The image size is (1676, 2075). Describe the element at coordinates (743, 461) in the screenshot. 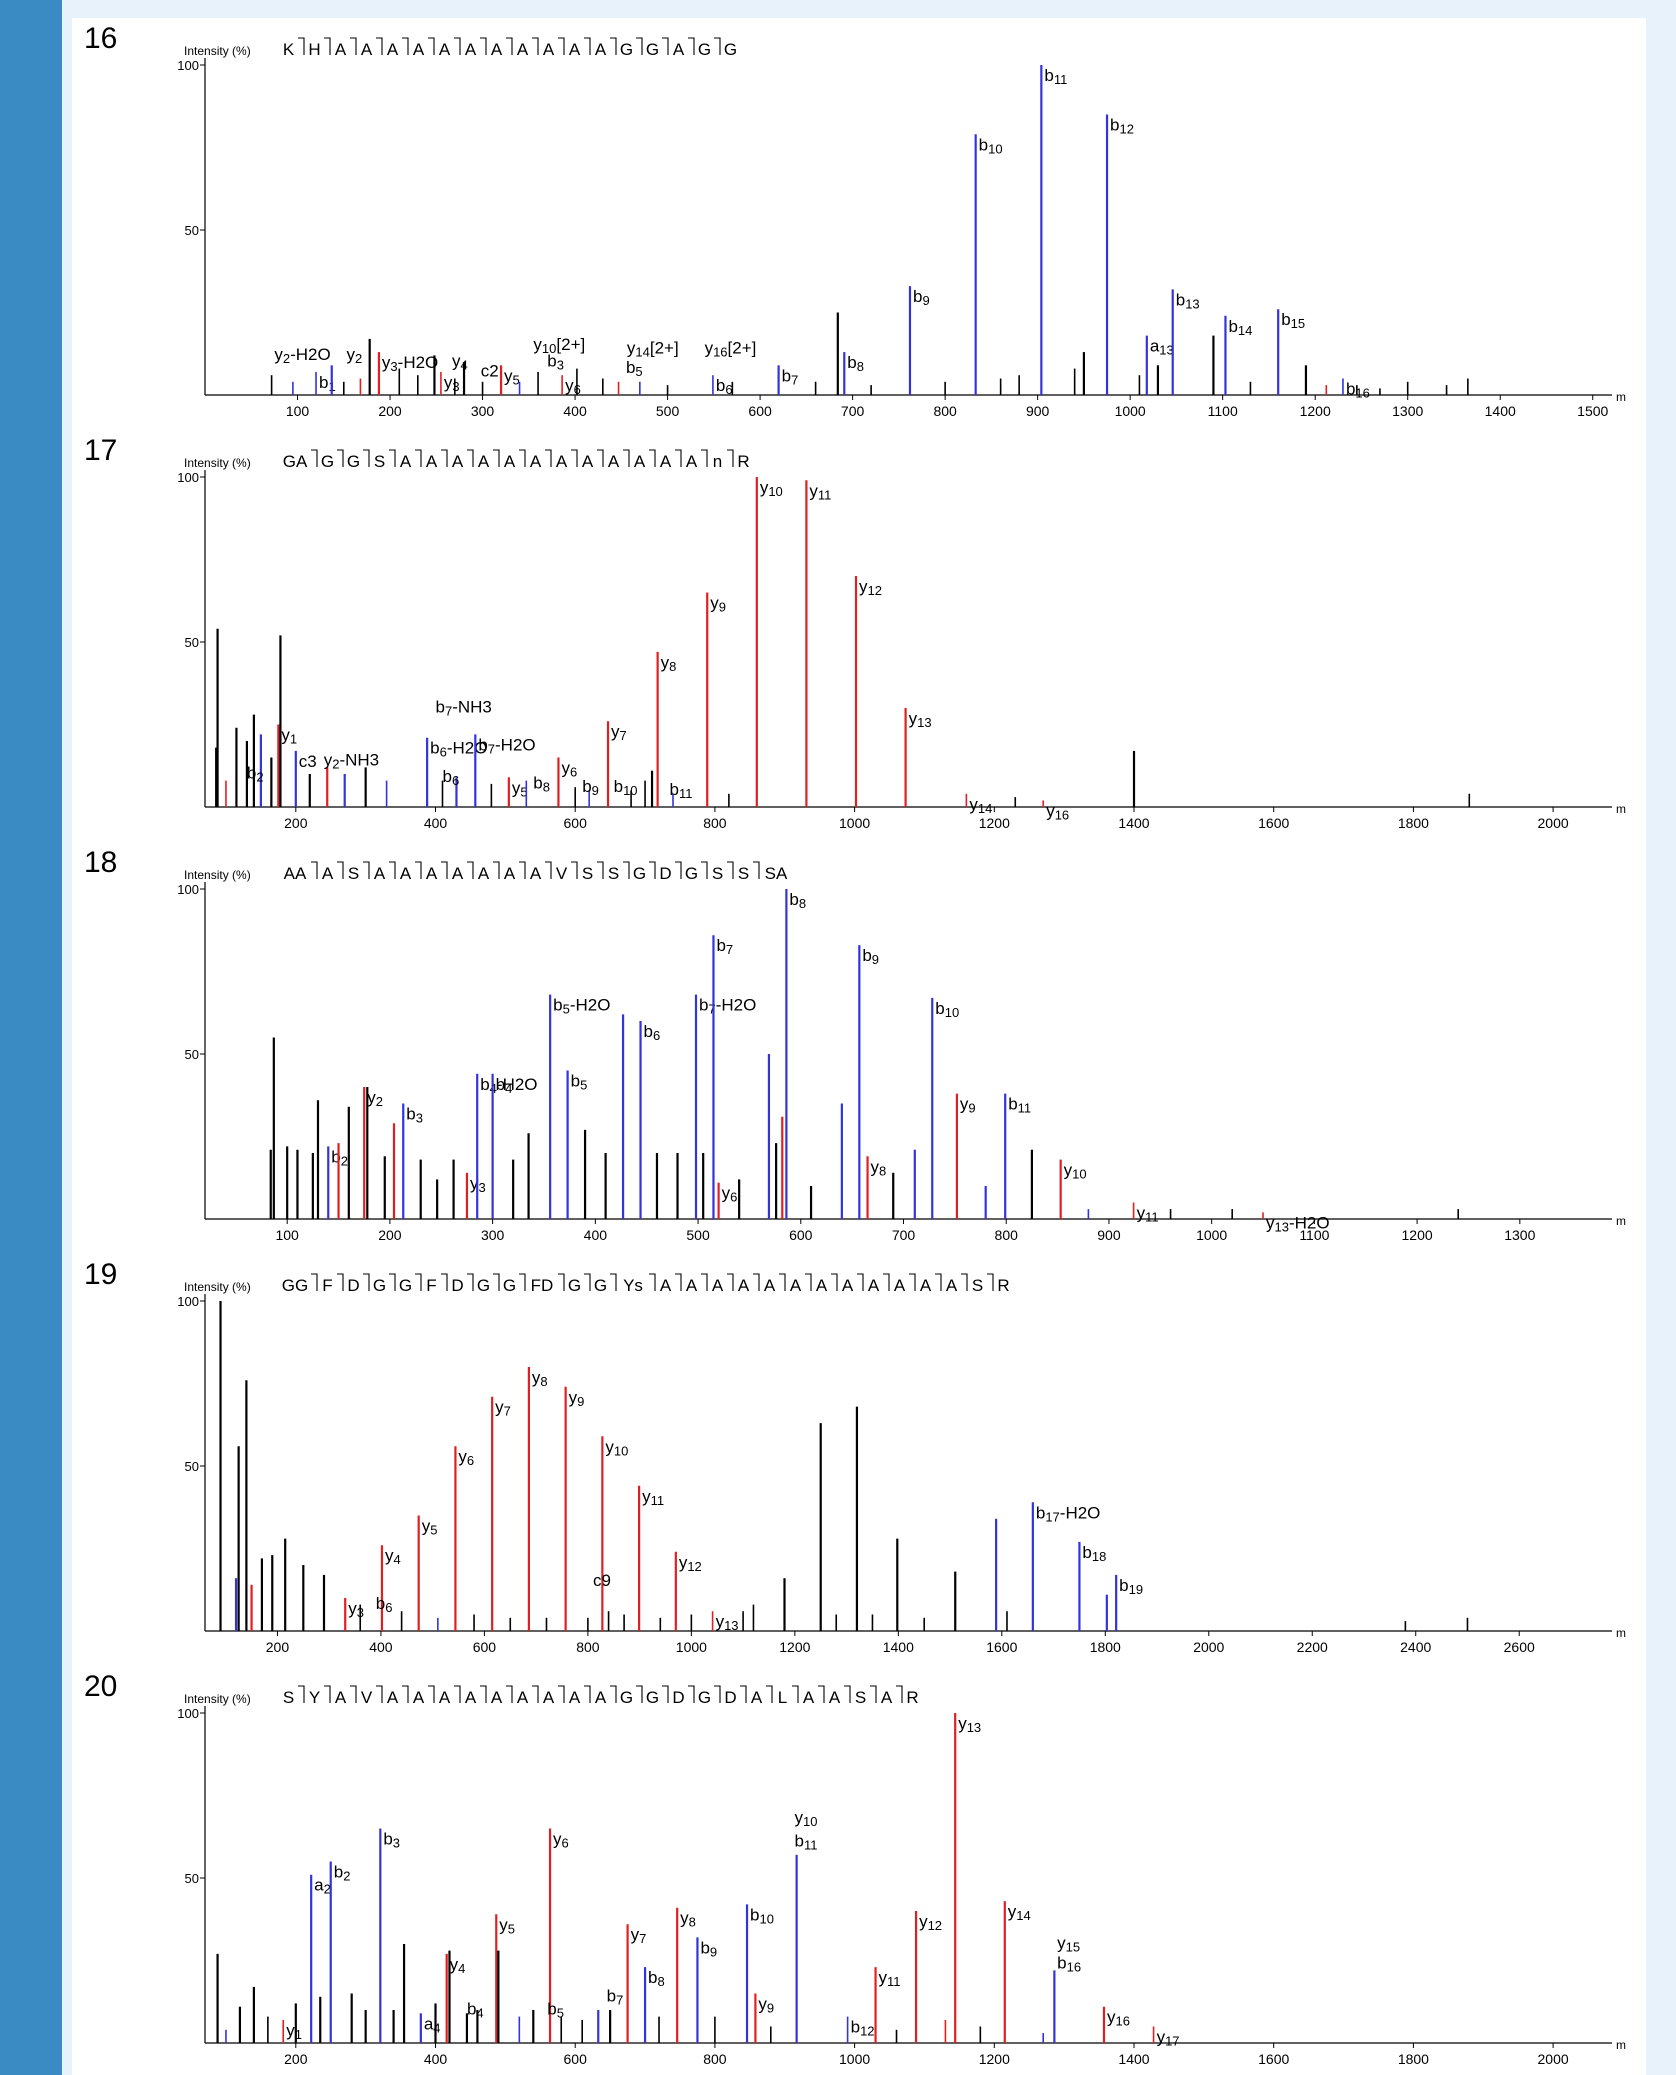

I see `sequence-residue: R` at that location.